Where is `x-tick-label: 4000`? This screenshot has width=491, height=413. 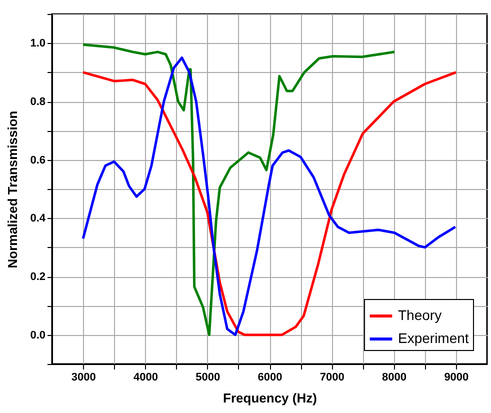 x-tick-label: 4000 is located at coordinates (145, 378).